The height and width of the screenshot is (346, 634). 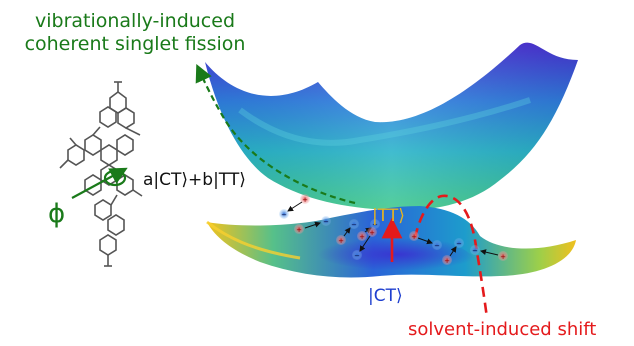 I want to click on phi-label: ϕ, so click(x=56, y=214).